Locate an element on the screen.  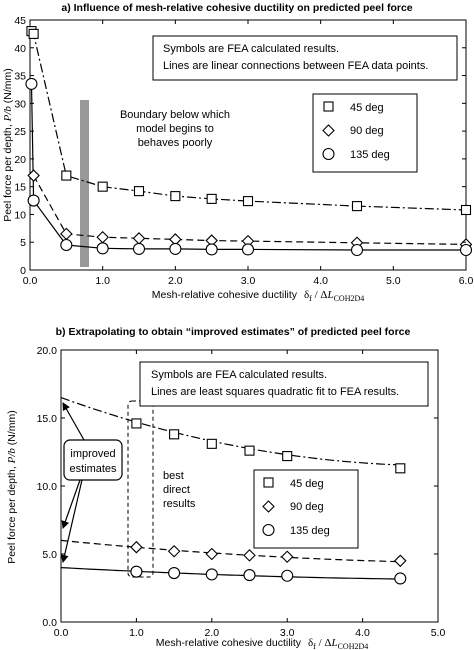
legend-b-45-marker is located at coordinates (268, 482).